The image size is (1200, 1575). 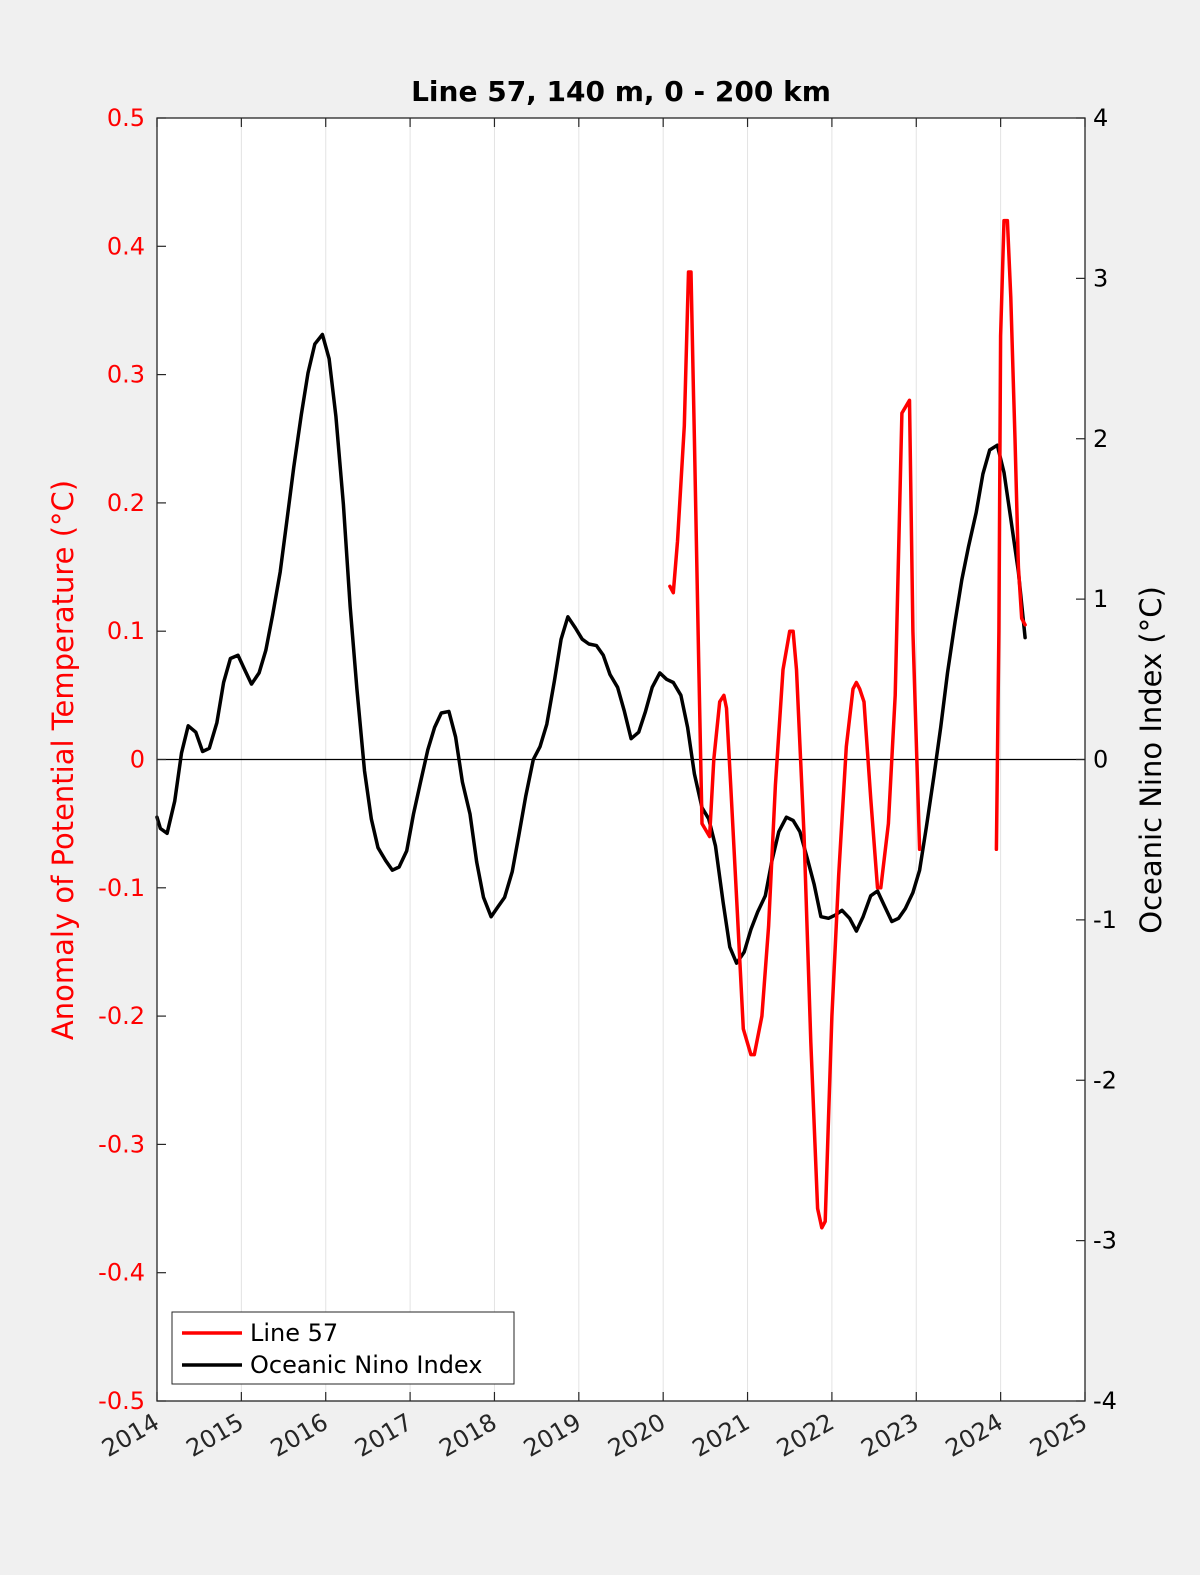 What do you see at coordinates (121, 1401) in the screenshot?
I see `y-left-tick-label--0.5: -0.5` at bounding box center [121, 1401].